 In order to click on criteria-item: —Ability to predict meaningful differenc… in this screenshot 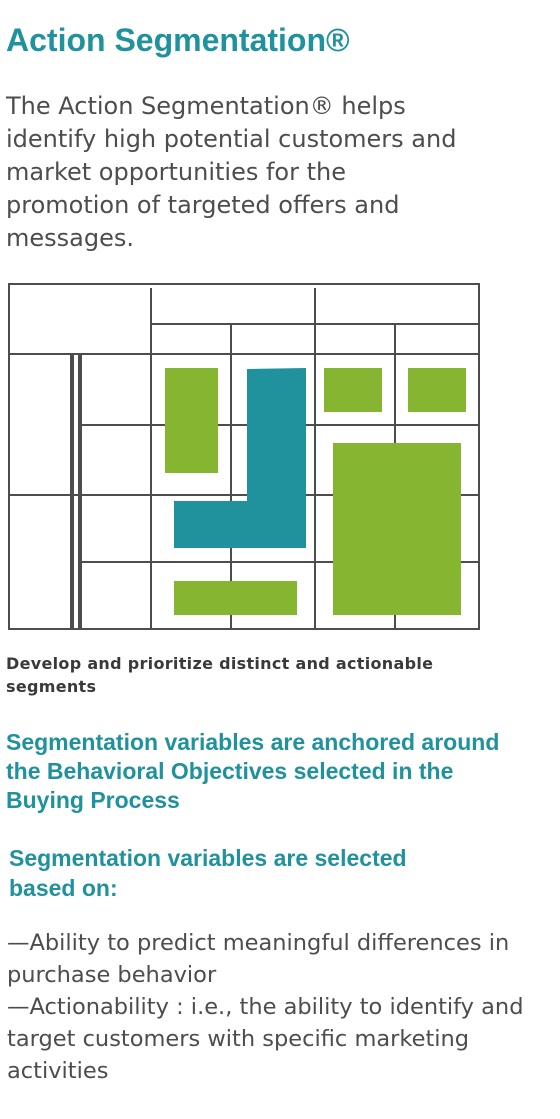, I will do `click(258, 959)`.